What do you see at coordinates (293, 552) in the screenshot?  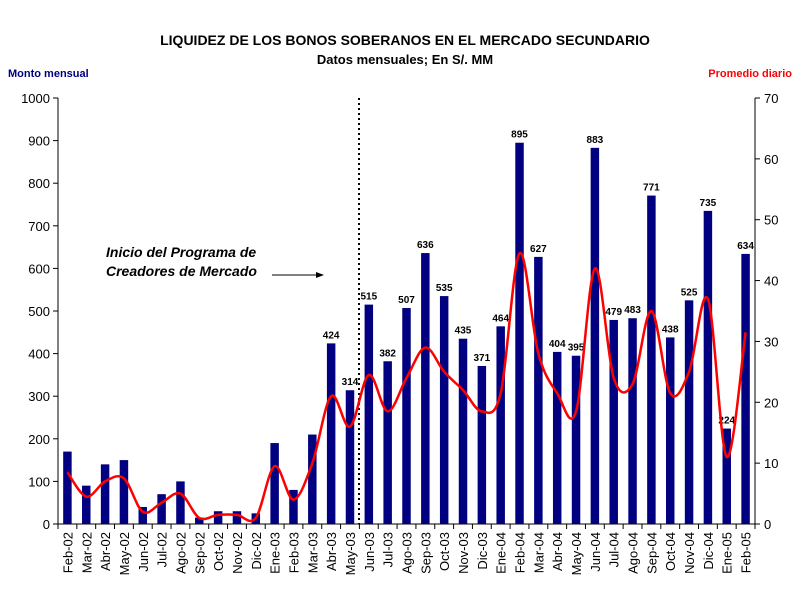 I see `x-tick-label: Feb-03` at bounding box center [293, 552].